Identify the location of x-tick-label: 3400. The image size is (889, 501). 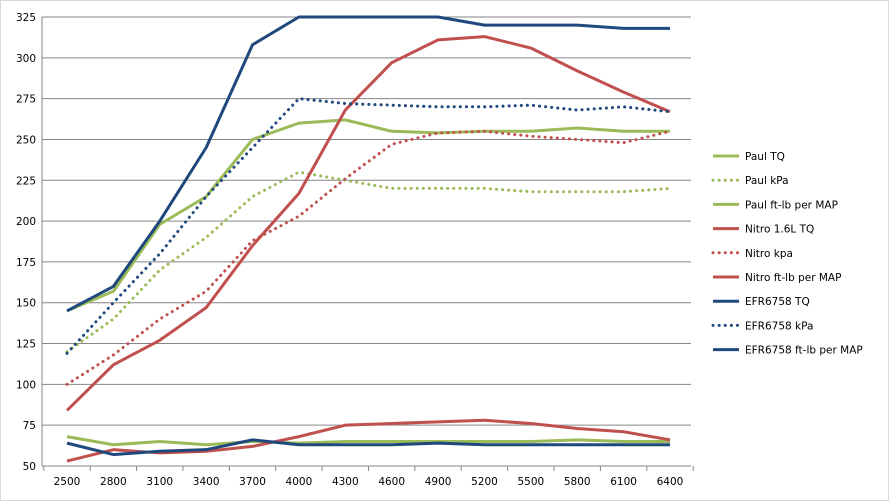
(206, 482).